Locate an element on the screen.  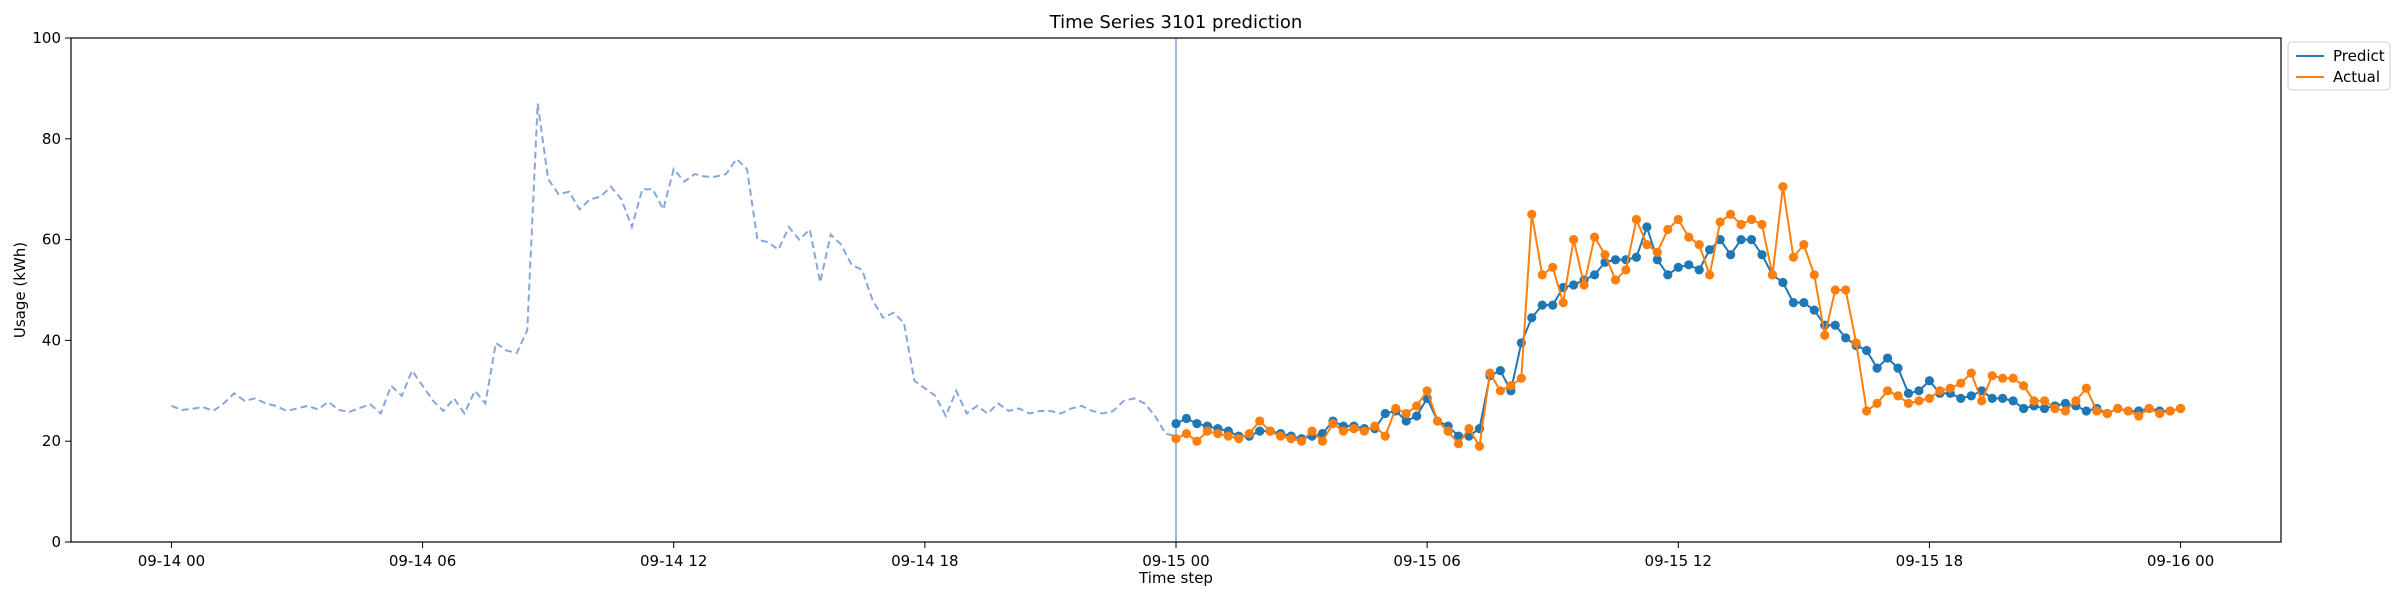
y-tick-label: 100 is located at coordinates (46, 38).